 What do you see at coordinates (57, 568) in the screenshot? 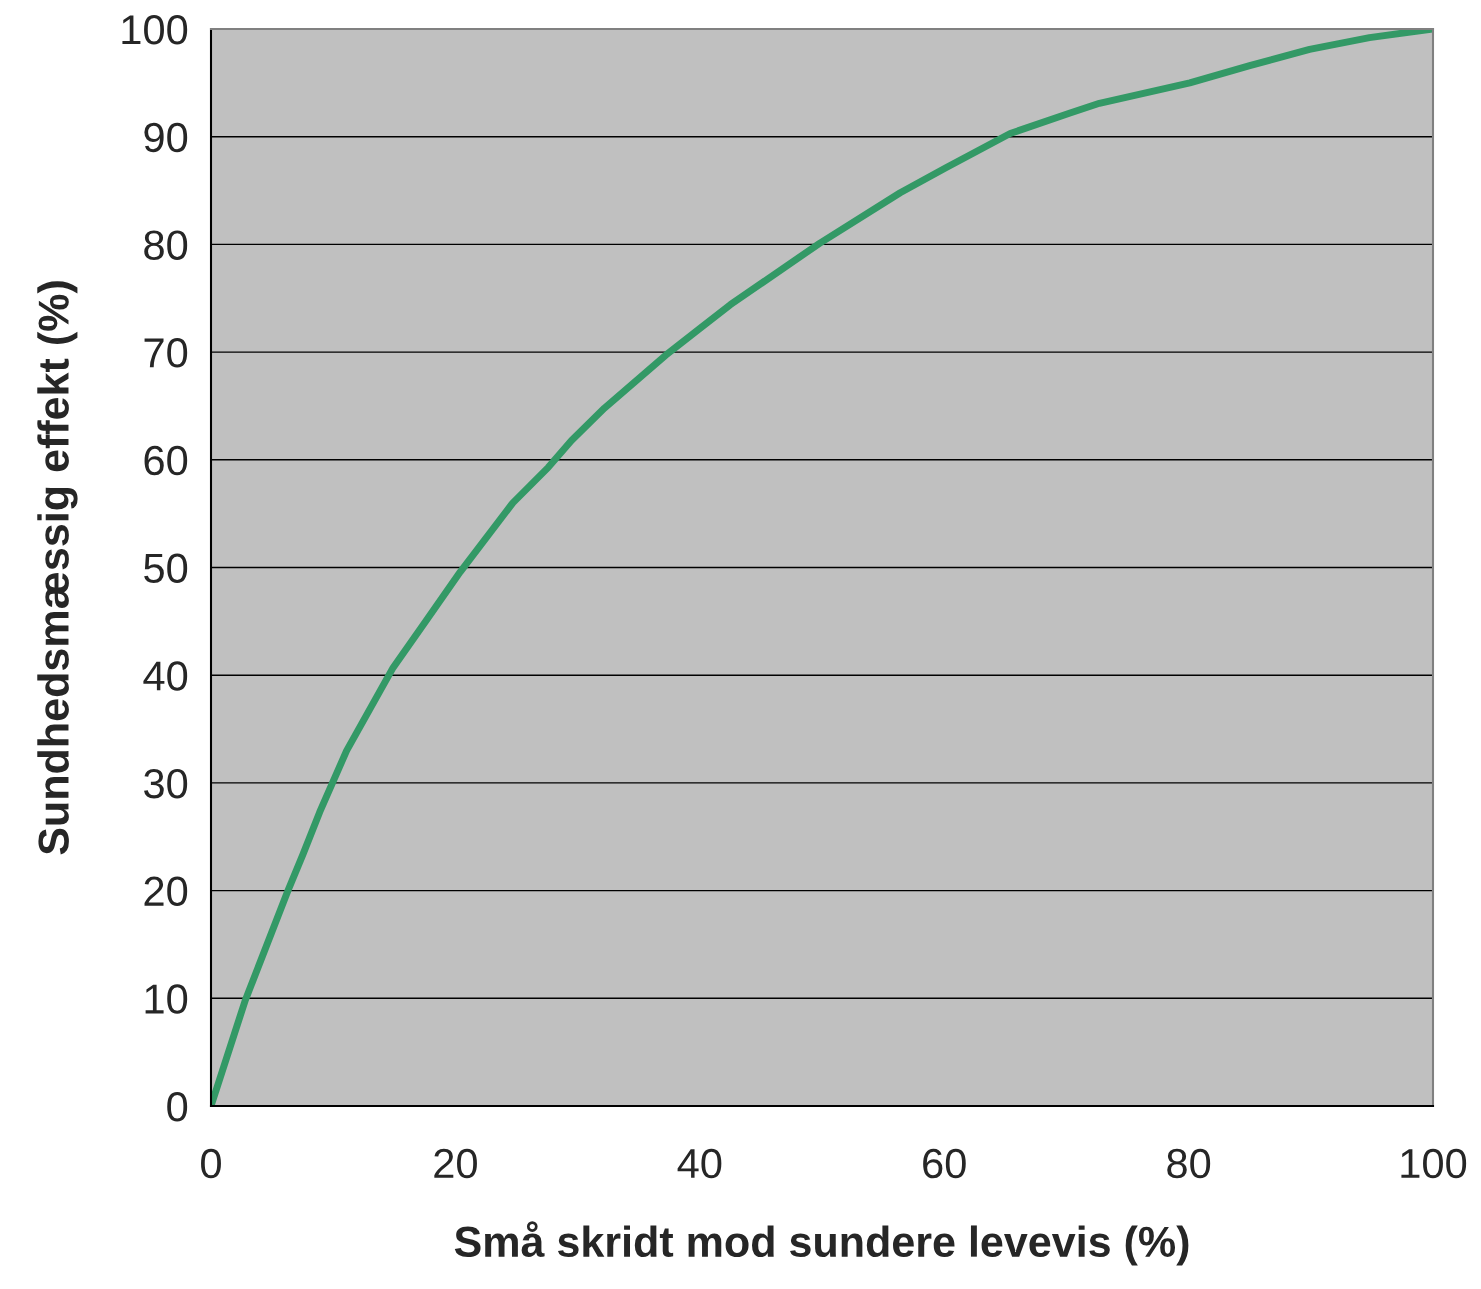
I see `y-axis-title: Sundhedsmæssig effekt (%)` at bounding box center [57, 568].